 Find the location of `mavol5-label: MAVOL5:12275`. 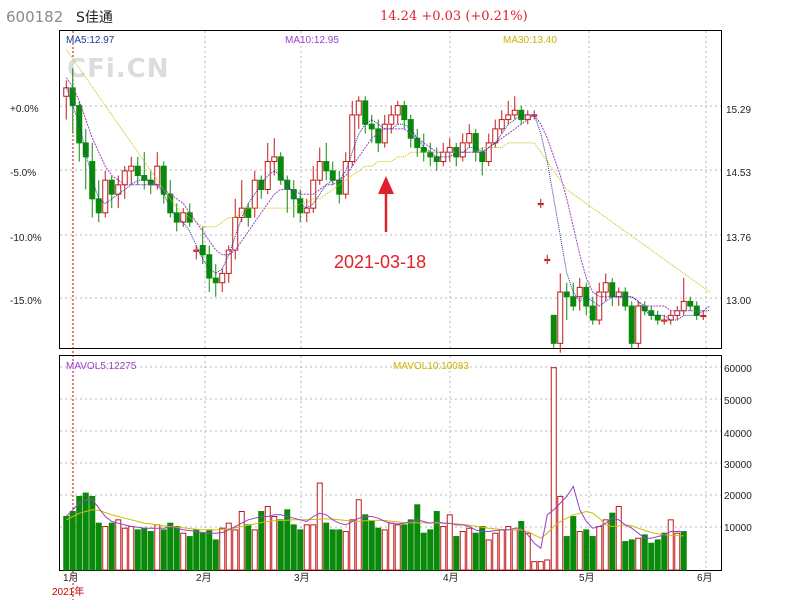

mavol5-label: MAVOL5:12275 is located at coordinates (101, 366).